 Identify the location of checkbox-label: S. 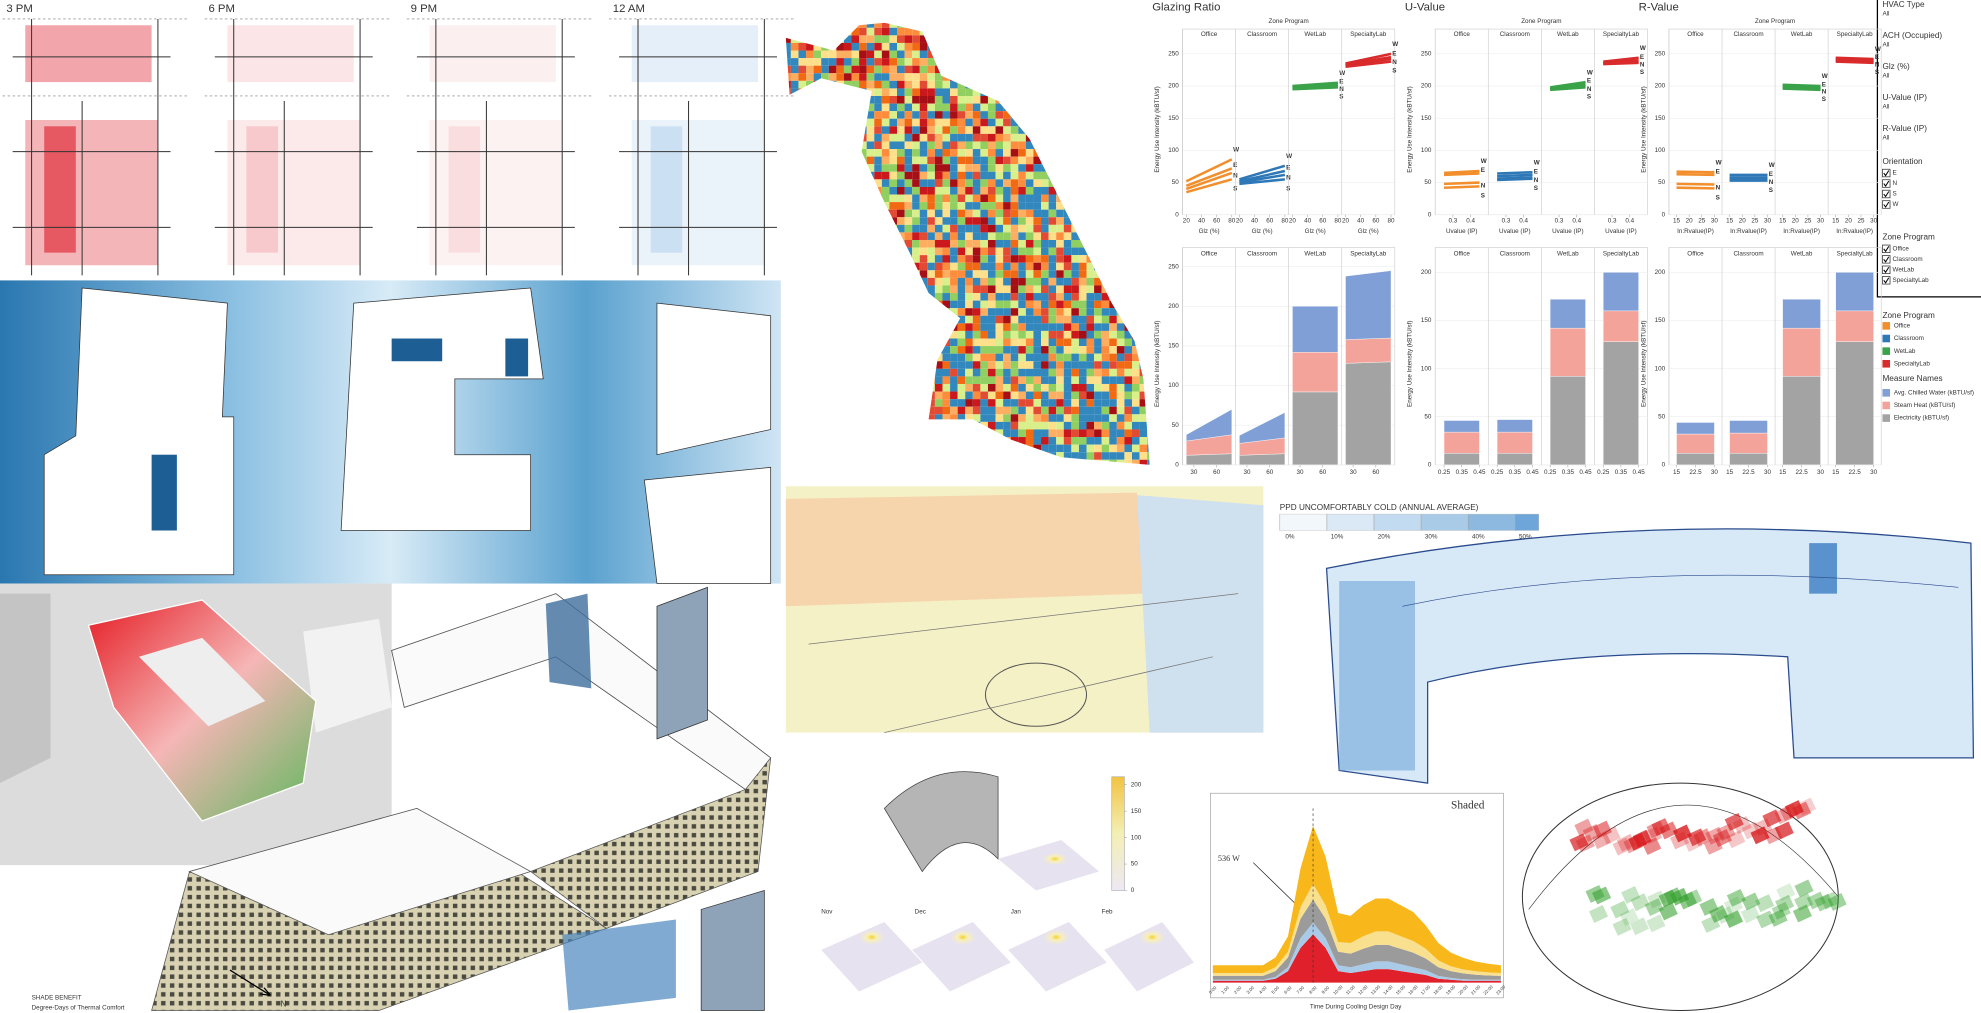
(1895, 194).